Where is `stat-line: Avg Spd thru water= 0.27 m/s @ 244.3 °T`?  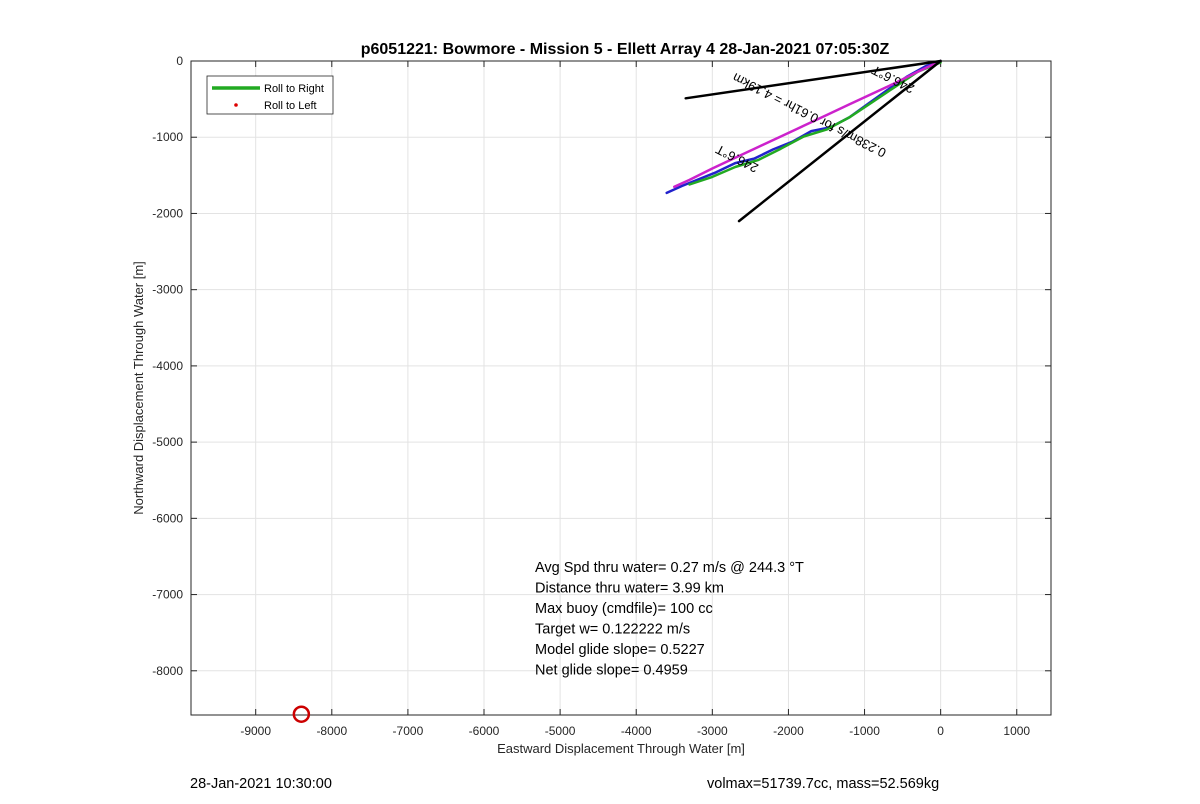
stat-line: Avg Spd thru water= 0.27 m/s @ 244.3 °T is located at coordinates (669, 568).